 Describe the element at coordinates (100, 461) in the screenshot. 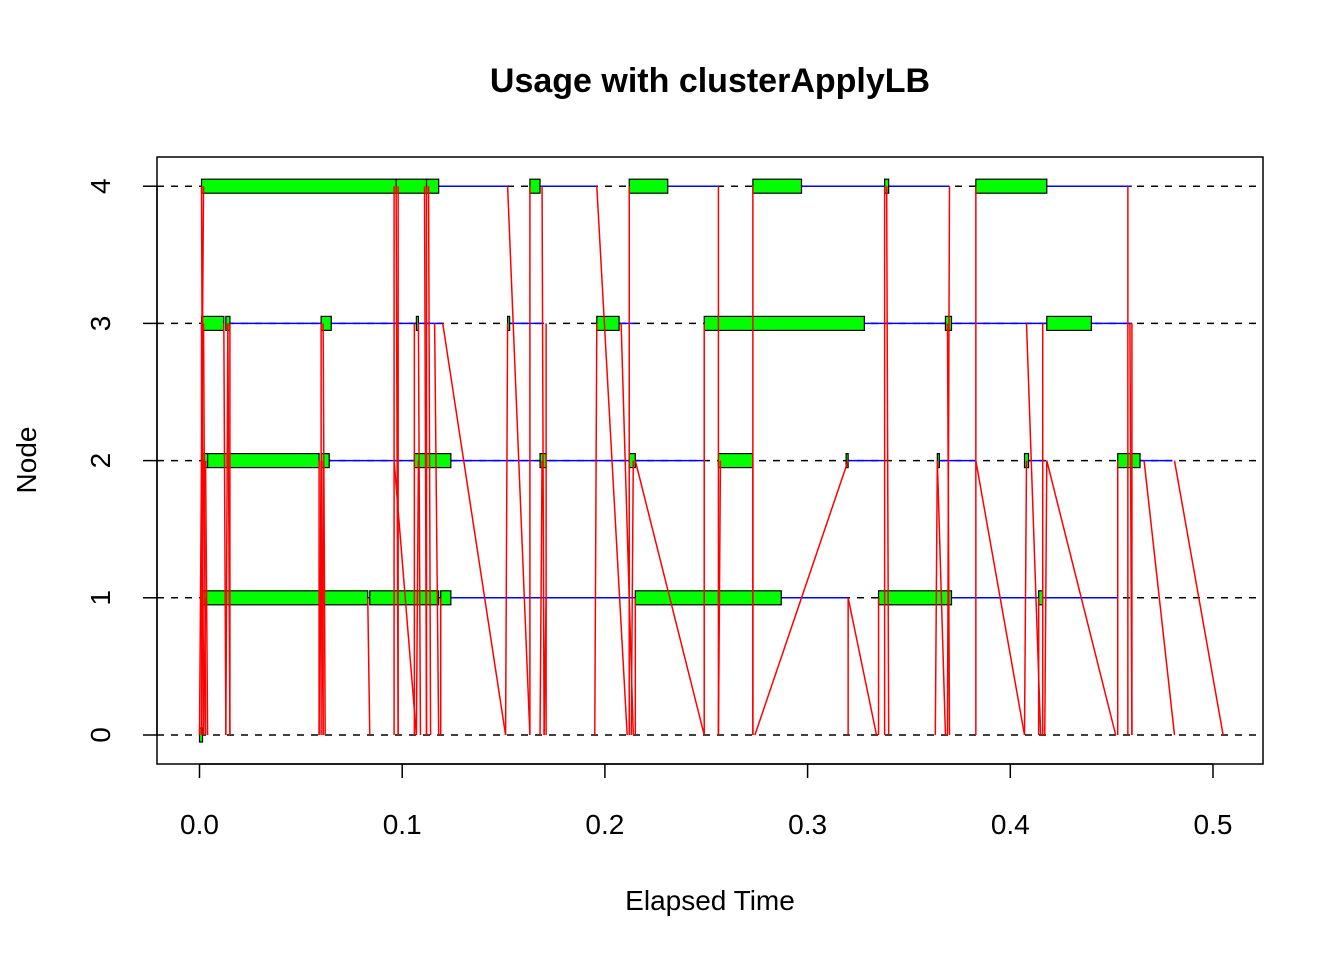

I see `y-tick-label: 2` at that location.